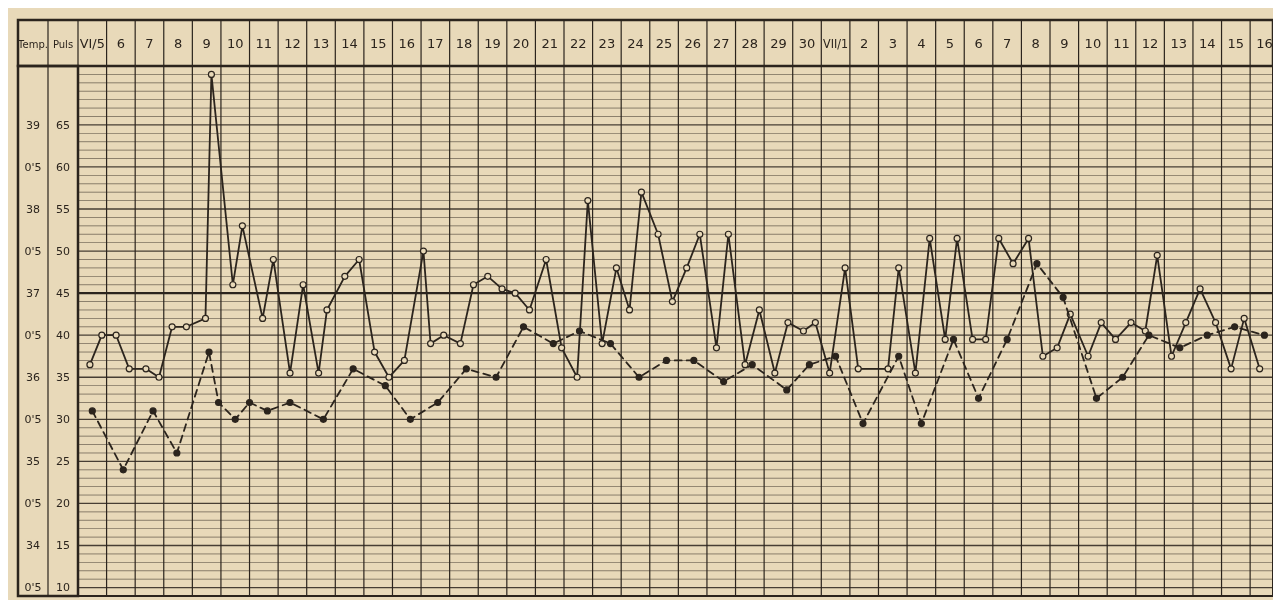 This screenshot has width=1281, height=604. I want to click on x-tick-label: 24, so click(635, 43).